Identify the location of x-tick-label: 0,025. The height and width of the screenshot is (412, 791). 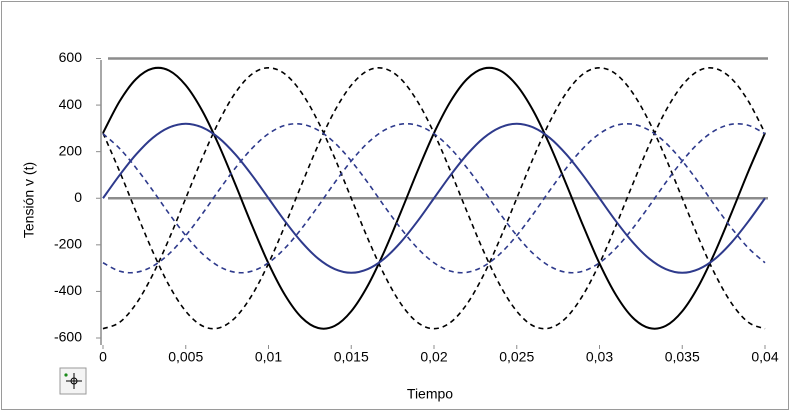
(516, 357).